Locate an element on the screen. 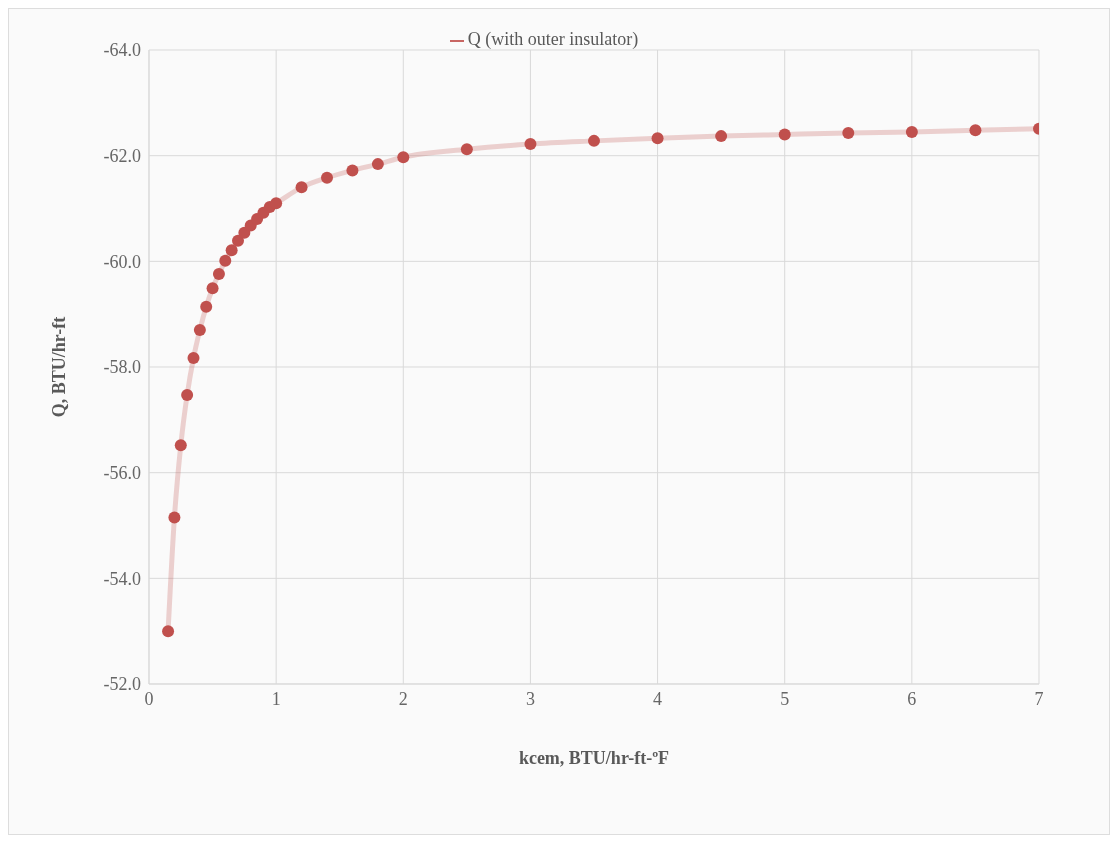  legend-label: Q (with outer insulator) is located at coordinates (553, 39).